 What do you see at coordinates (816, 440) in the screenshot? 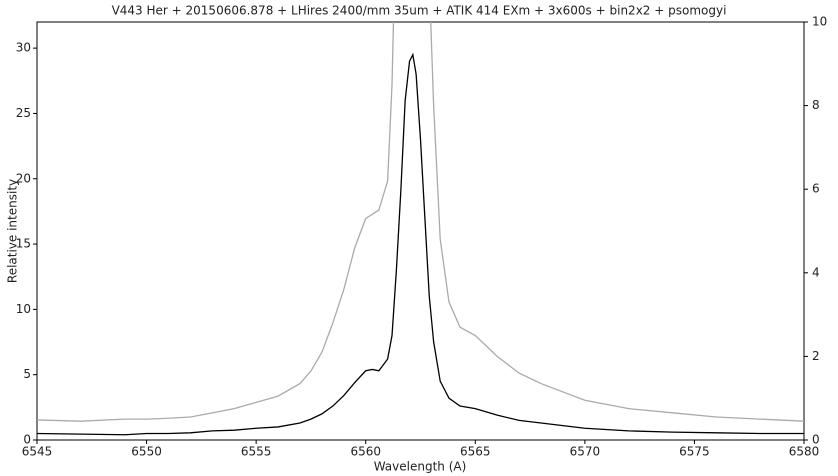
I see `y2-tick-label: 0` at bounding box center [816, 440].